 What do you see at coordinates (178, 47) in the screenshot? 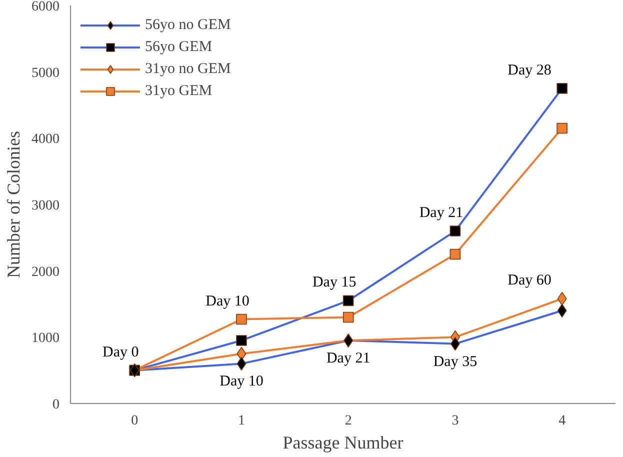
I see `legend-label: 56yo GEM` at bounding box center [178, 47].